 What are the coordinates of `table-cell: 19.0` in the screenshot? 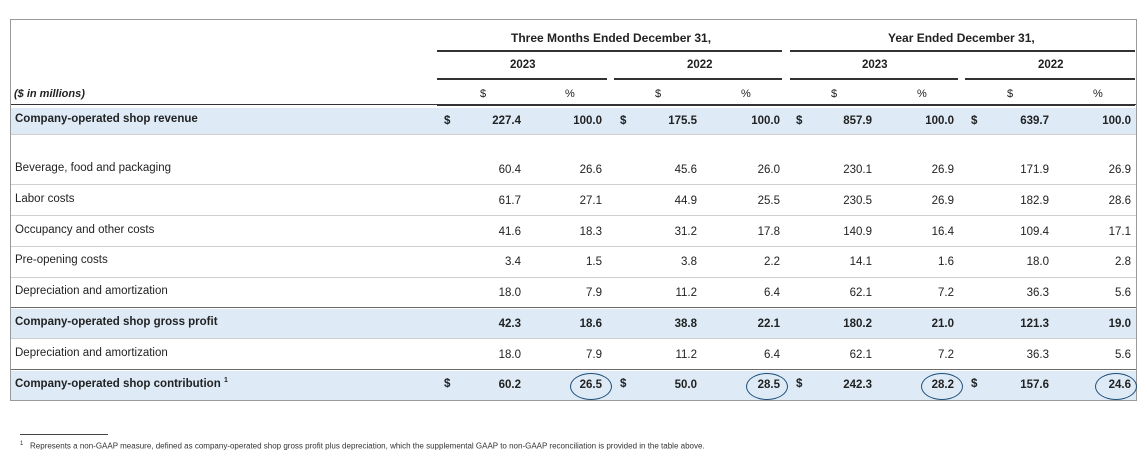 It's located at (1119, 324).